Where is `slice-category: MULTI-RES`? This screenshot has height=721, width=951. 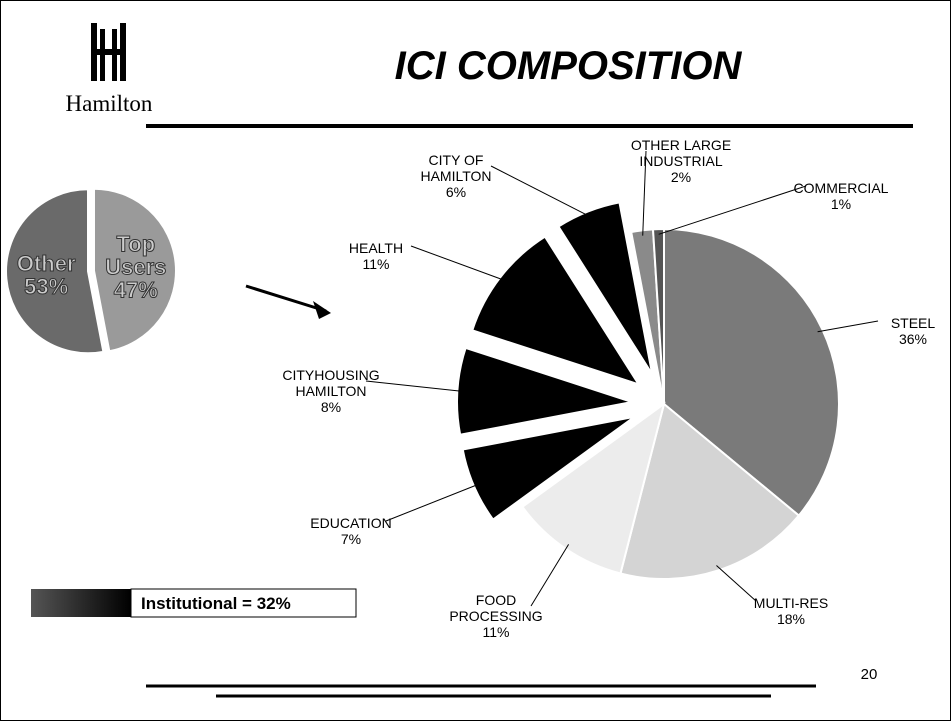
slice-category: MULTI-RES is located at coordinates (791, 603).